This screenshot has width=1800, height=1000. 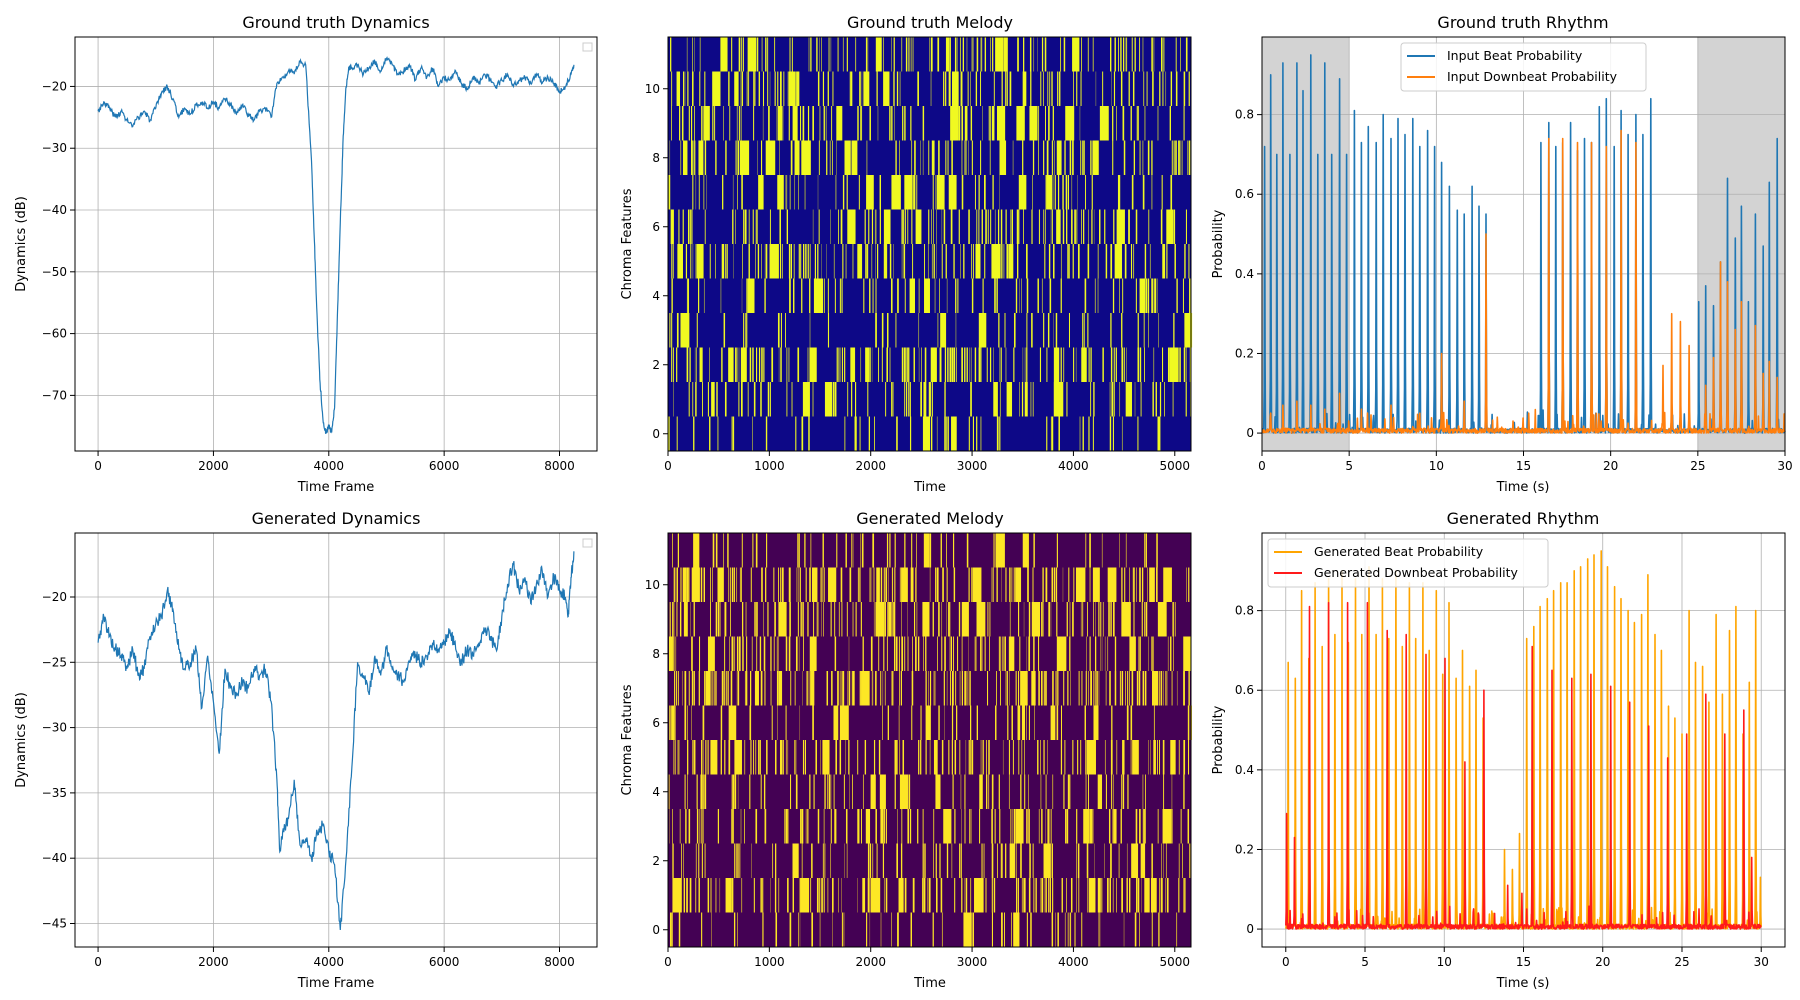 What do you see at coordinates (335, 487) in the screenshot?
I see `x-axis-label: Time Frame` at bounding box center [335, 487].